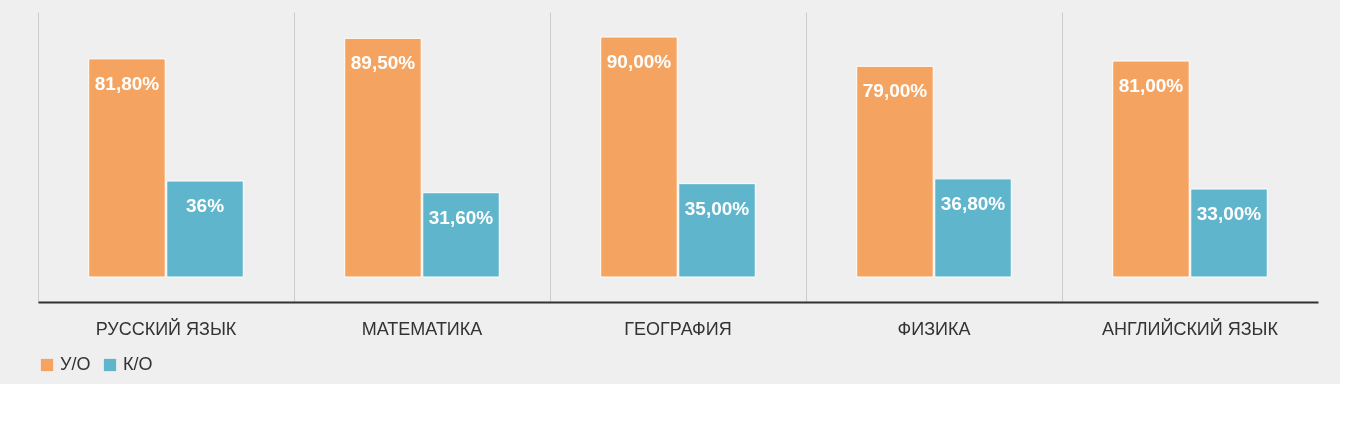 Image resolution: width=1351 pixels, height=429 pixels. Describe the element at coordinates (973, 203) in the screenshot. I see `data-label: 36,80%` at that location.